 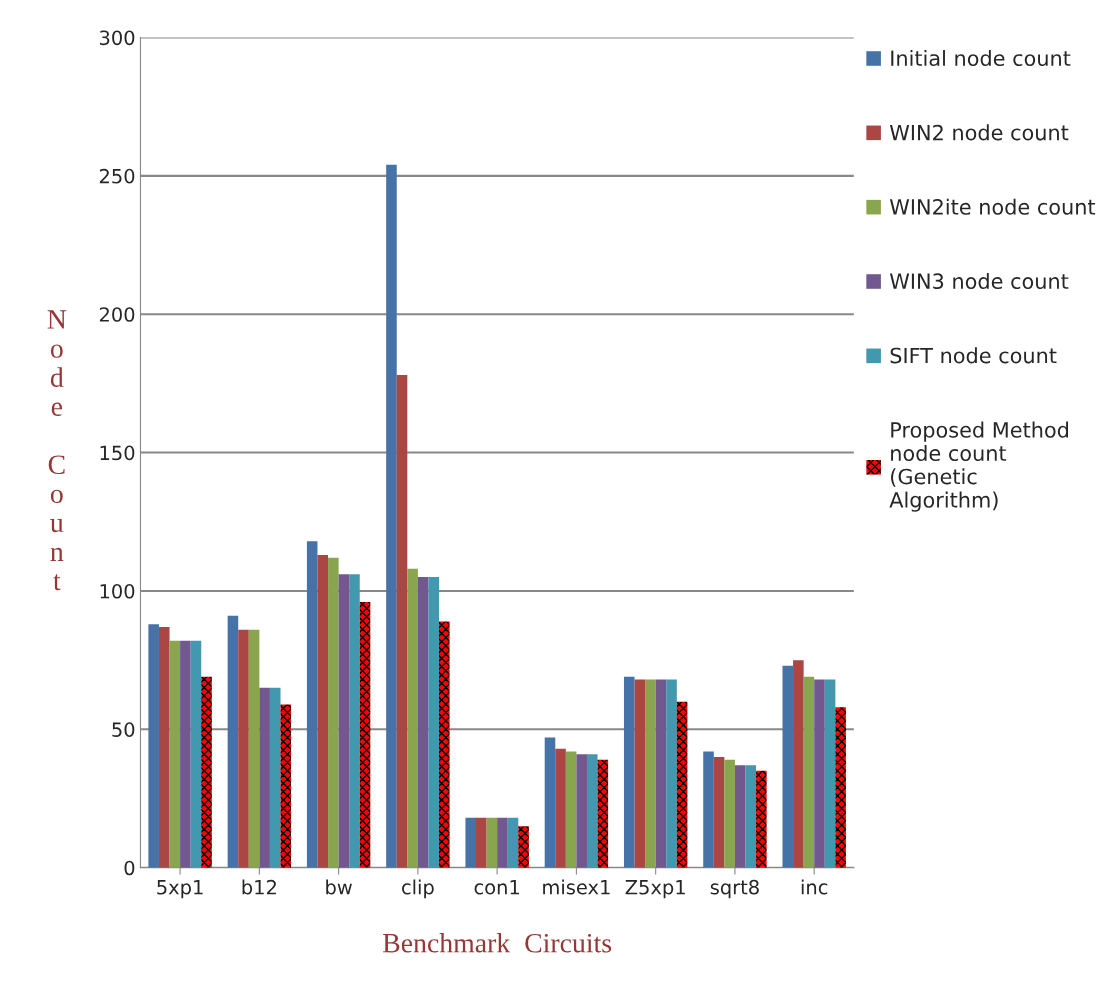 What do you see at coordinates (180, 889) in the screenshot?
I see `x-tick-label: 5xp1` at bounding box center [180, 889].